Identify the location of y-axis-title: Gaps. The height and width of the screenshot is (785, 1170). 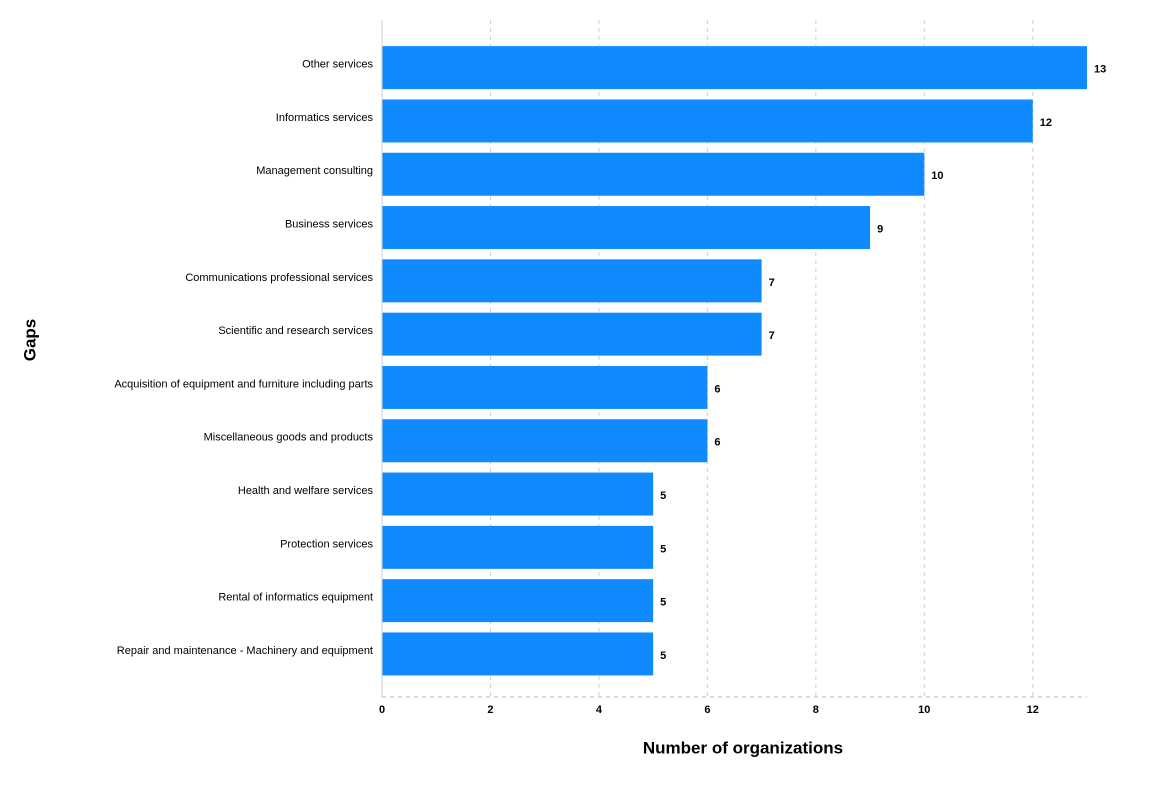
(29, 340).